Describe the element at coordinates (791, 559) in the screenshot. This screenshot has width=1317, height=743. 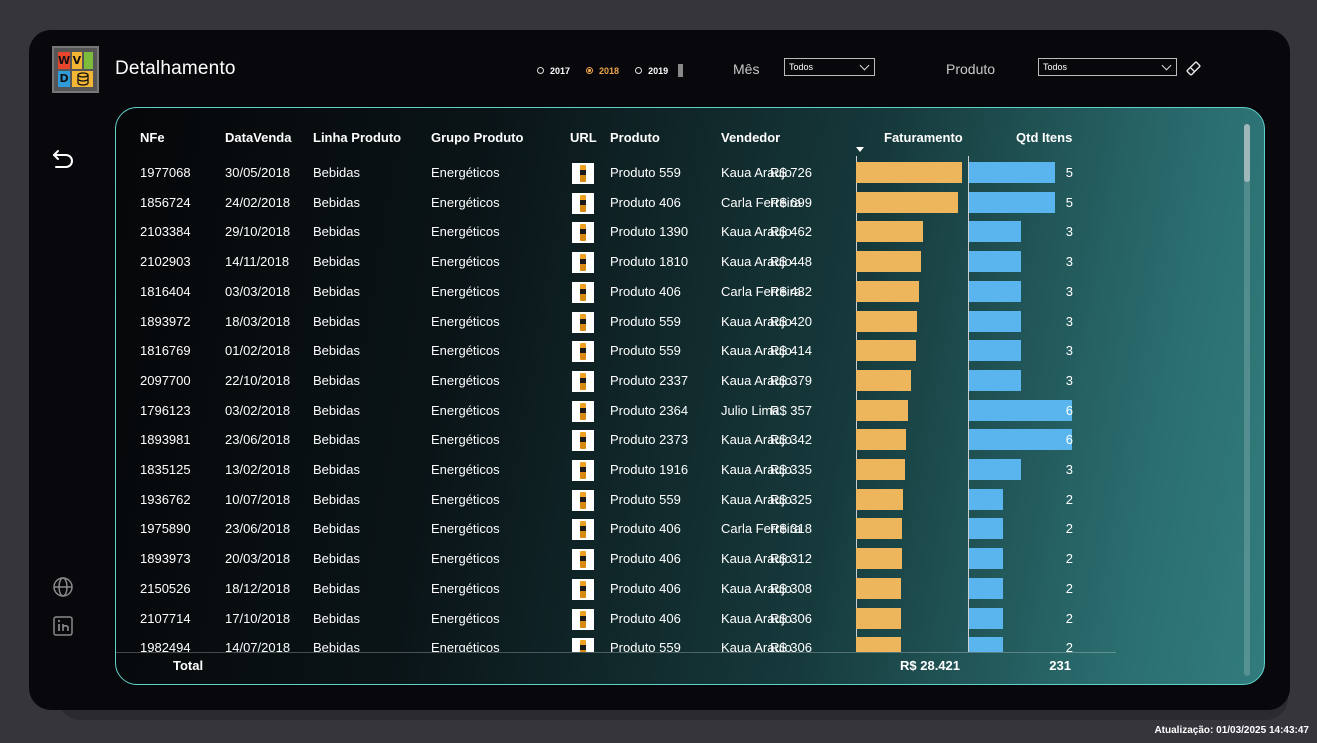
I see `faturamento-value: R$ 312` at that location.